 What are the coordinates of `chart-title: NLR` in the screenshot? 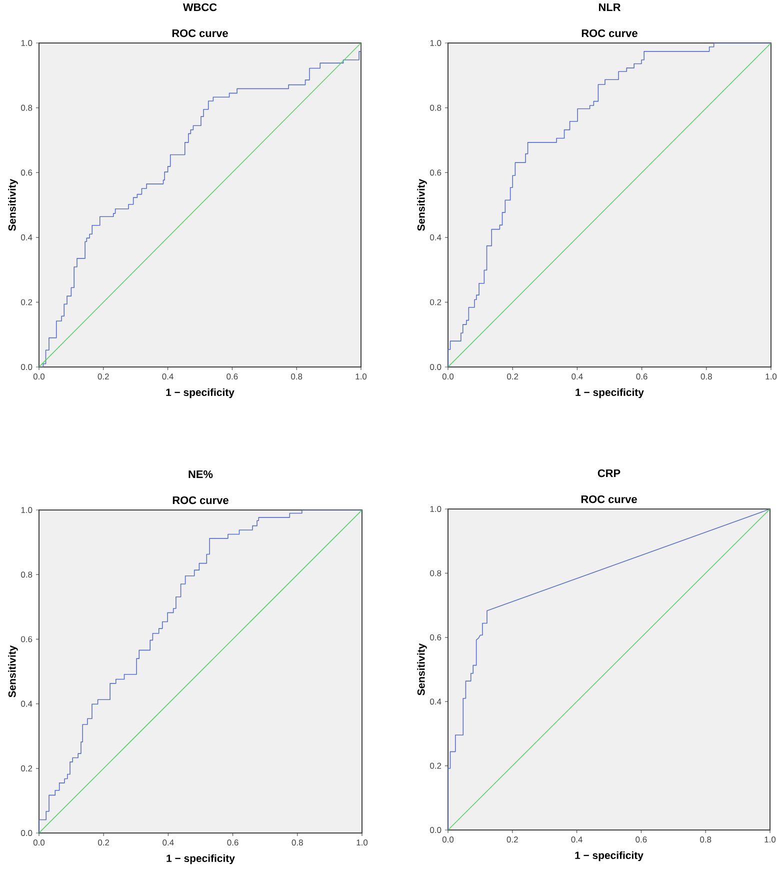 It's located at (609, 7).